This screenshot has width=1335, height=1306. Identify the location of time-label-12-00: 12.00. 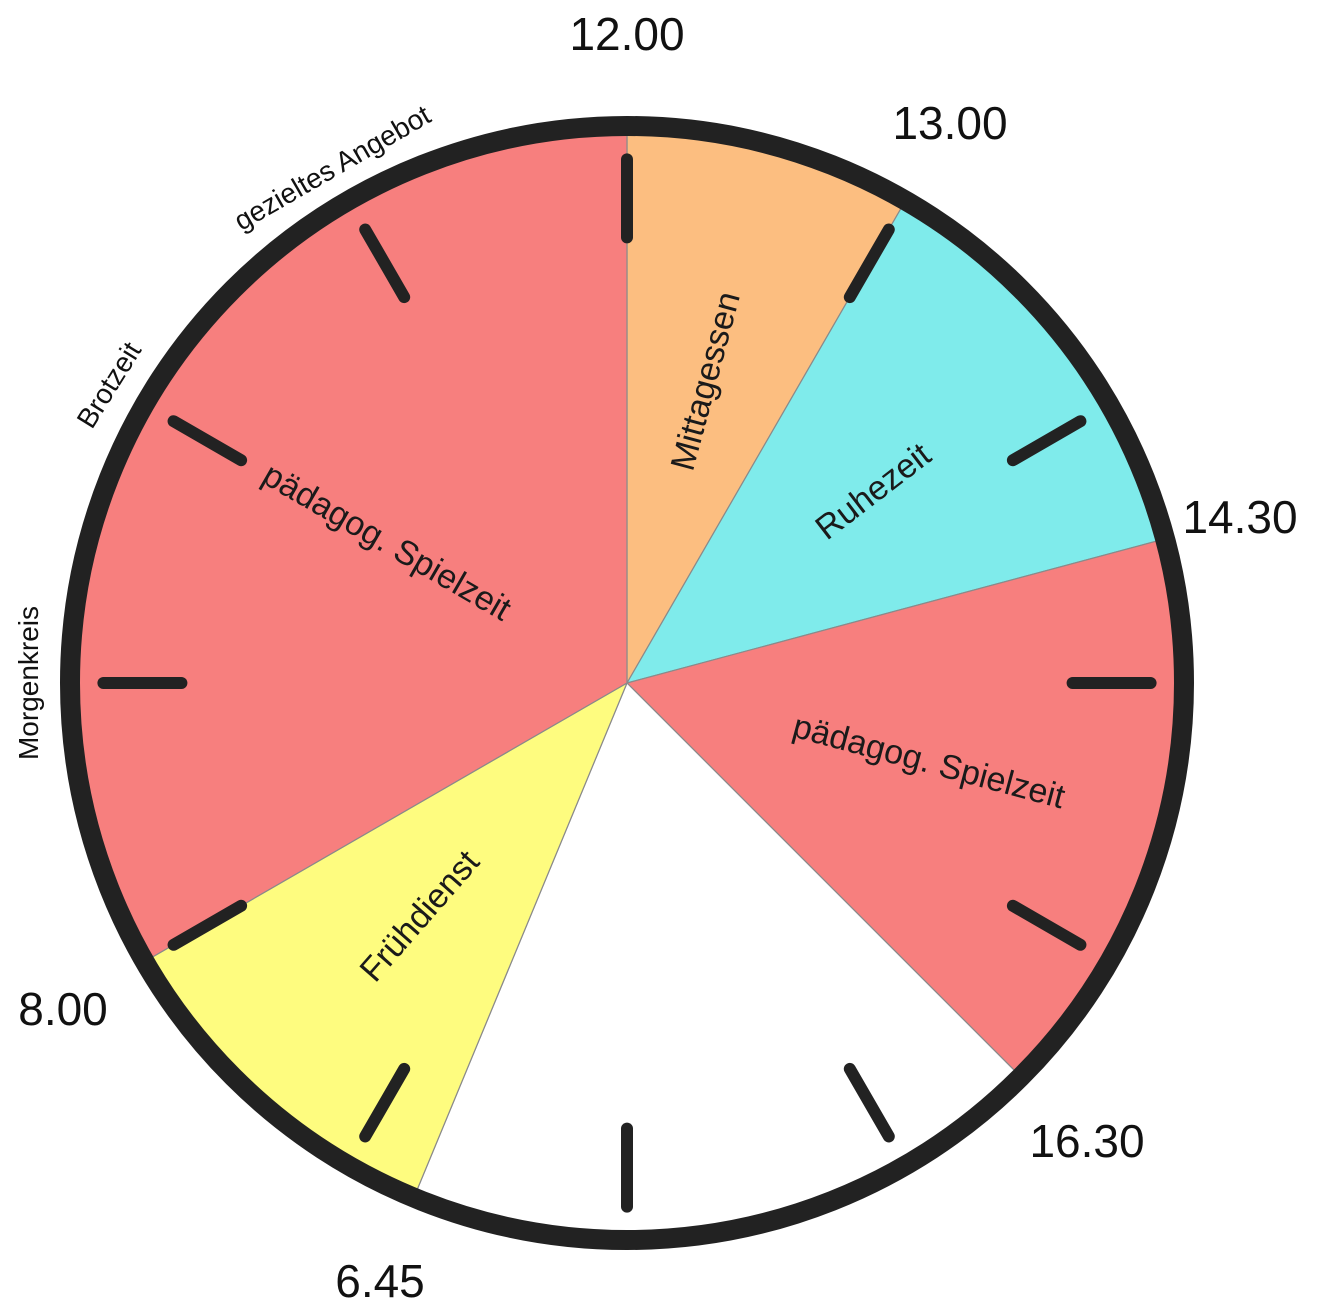
(626, 34).